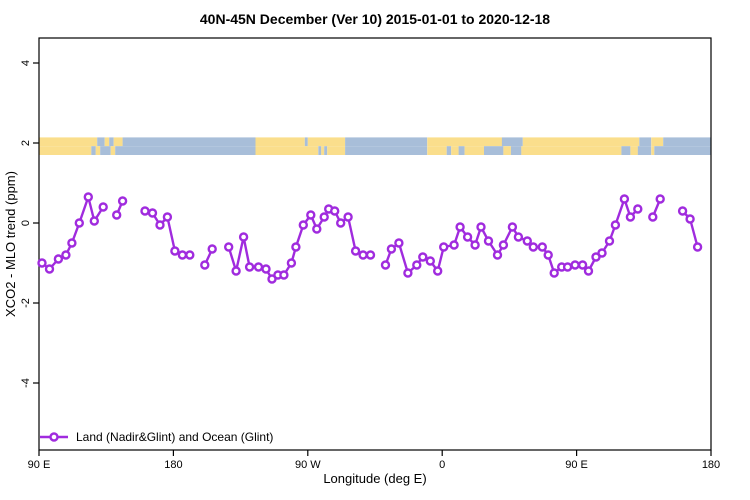  I want to click on x-axis-ticks: 90 E 180 90 W 0 90 E 180, so click(374, 460).